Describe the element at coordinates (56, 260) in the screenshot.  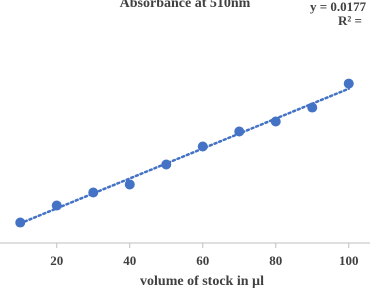
I see `x-tick-label: 20` at that location.